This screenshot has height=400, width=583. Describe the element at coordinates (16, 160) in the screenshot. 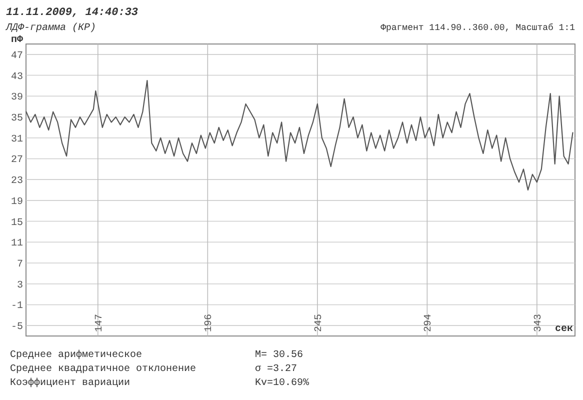

I see `y-tick-label: 27` at that location.